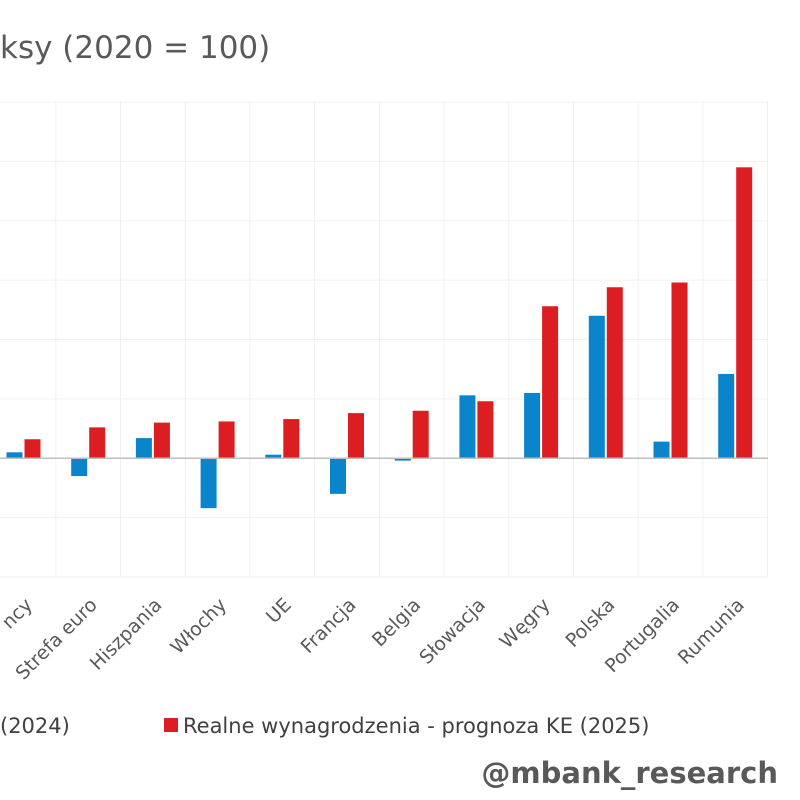  What do you see at coordinates (329, 626) in the screenshot?
I see `x-tick-label: Francja` at bounding box center [329, 626].